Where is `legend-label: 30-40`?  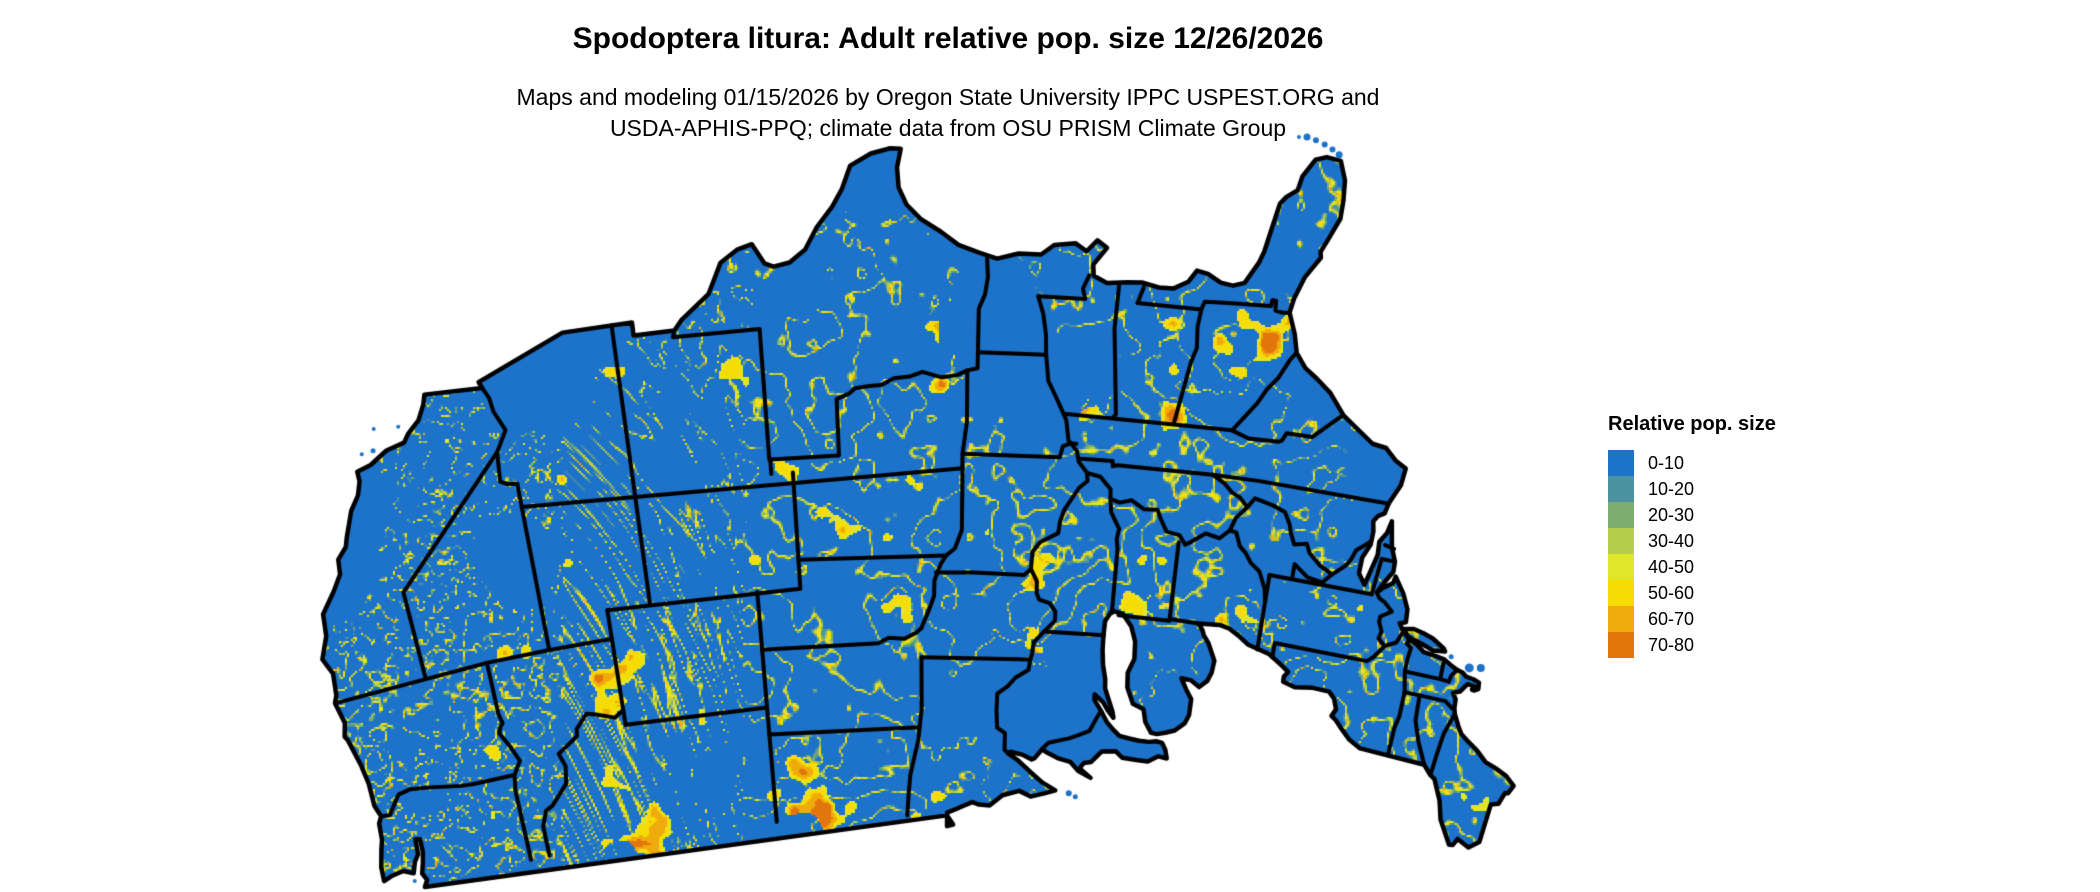 legend-label: 30-40 is located at coordinates (1671, 541).